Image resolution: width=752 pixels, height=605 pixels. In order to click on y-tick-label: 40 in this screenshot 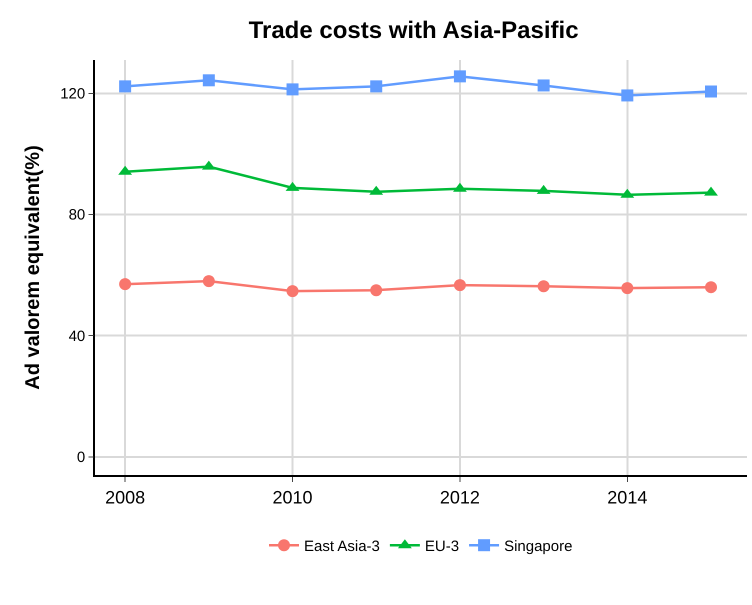, I will do `click(77, 336)`.